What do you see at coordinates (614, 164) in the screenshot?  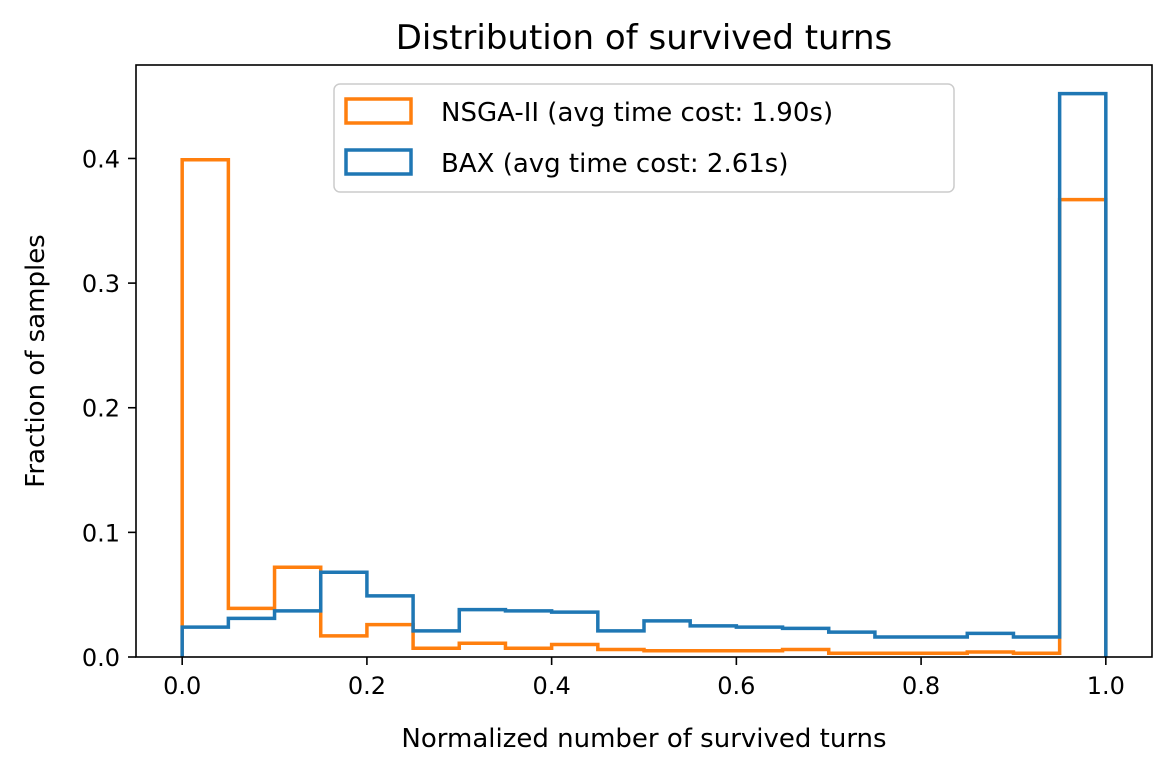 I see `legend-label-bax: BAX (avg time cost: 2.61s)` at bounding box center [614, 164].